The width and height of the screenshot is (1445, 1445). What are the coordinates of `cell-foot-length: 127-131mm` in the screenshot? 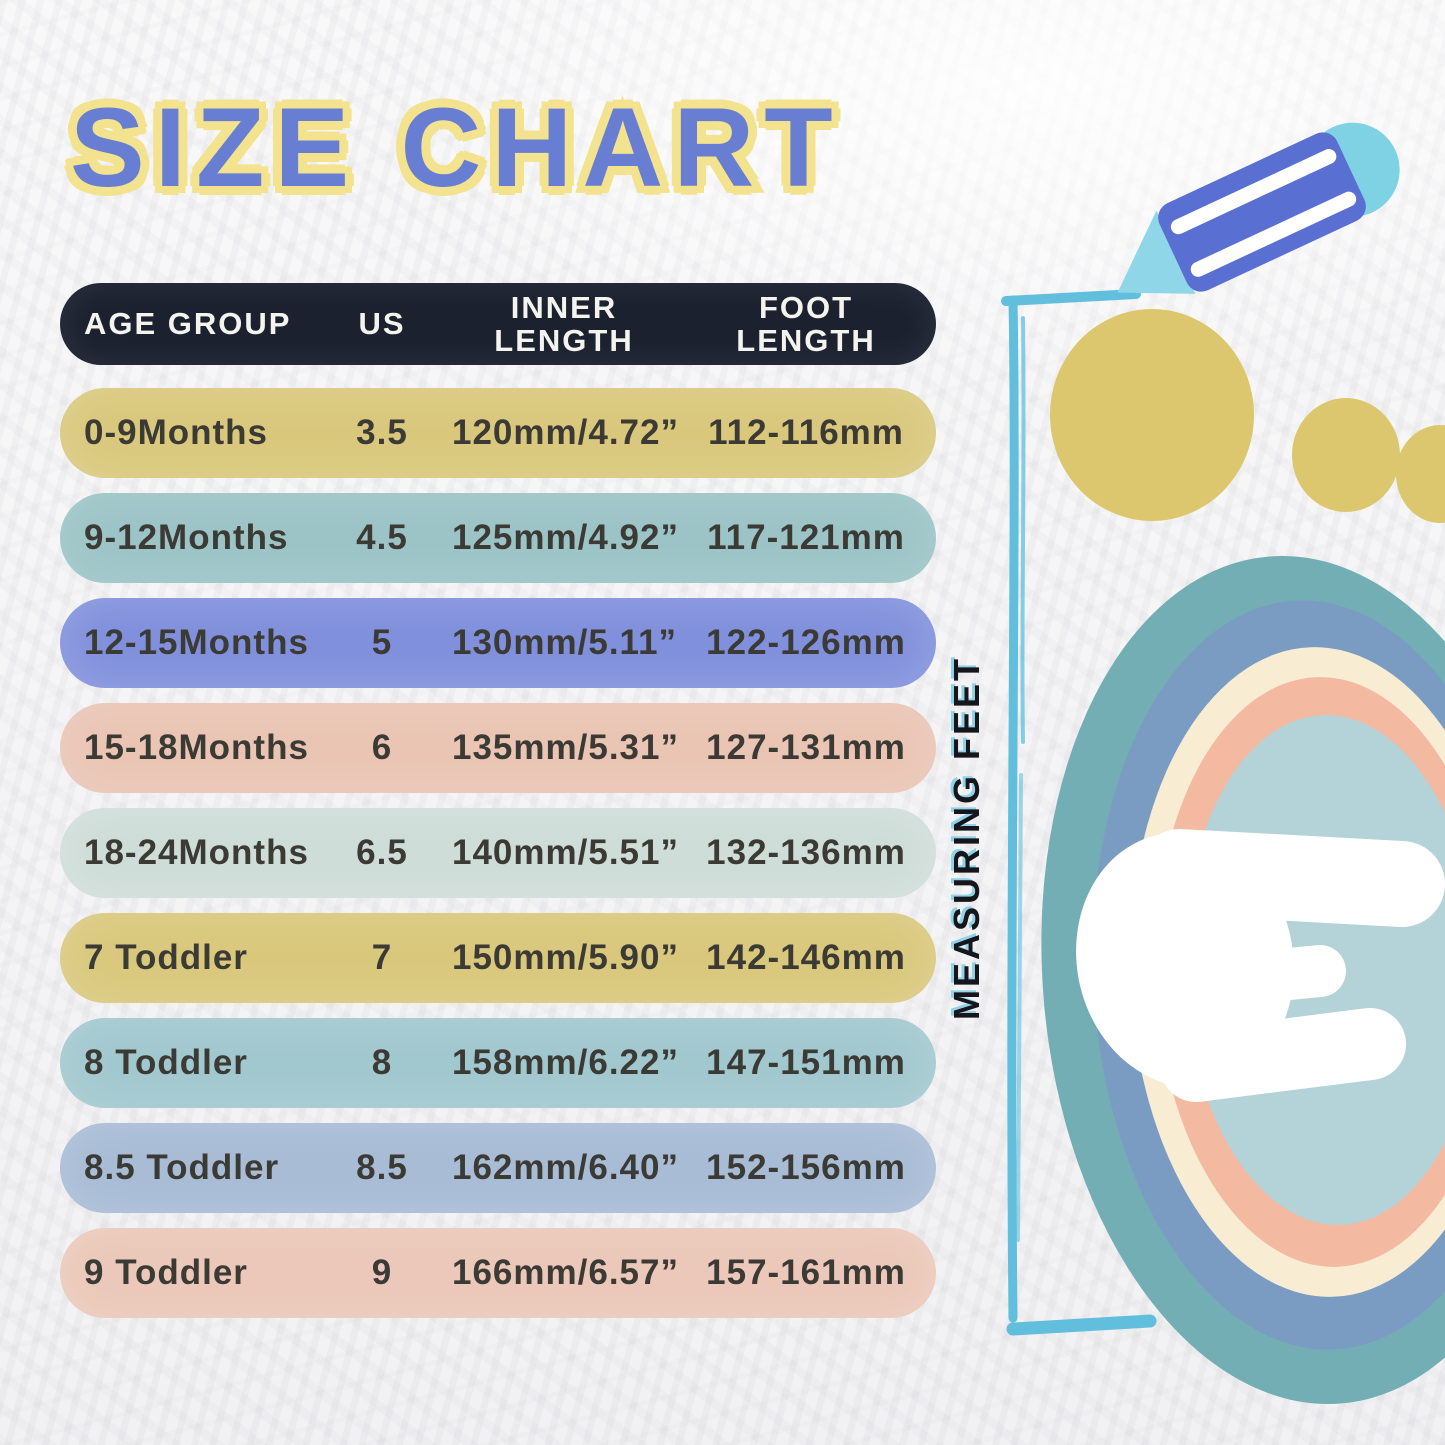 It's located at (806, 747).